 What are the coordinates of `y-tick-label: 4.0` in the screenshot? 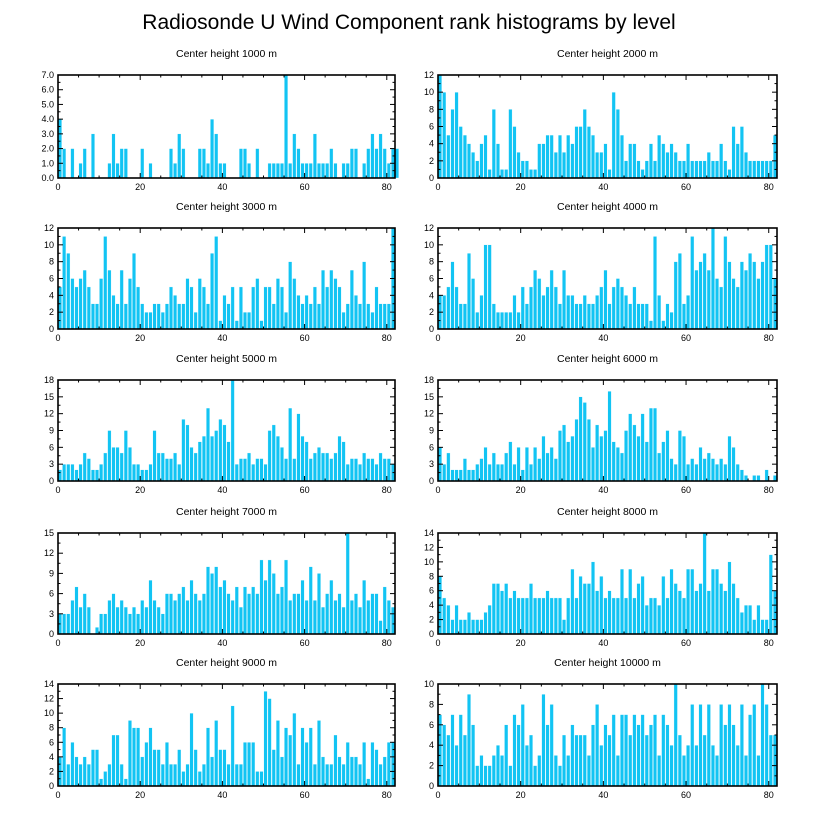 It's located at (47, 119).